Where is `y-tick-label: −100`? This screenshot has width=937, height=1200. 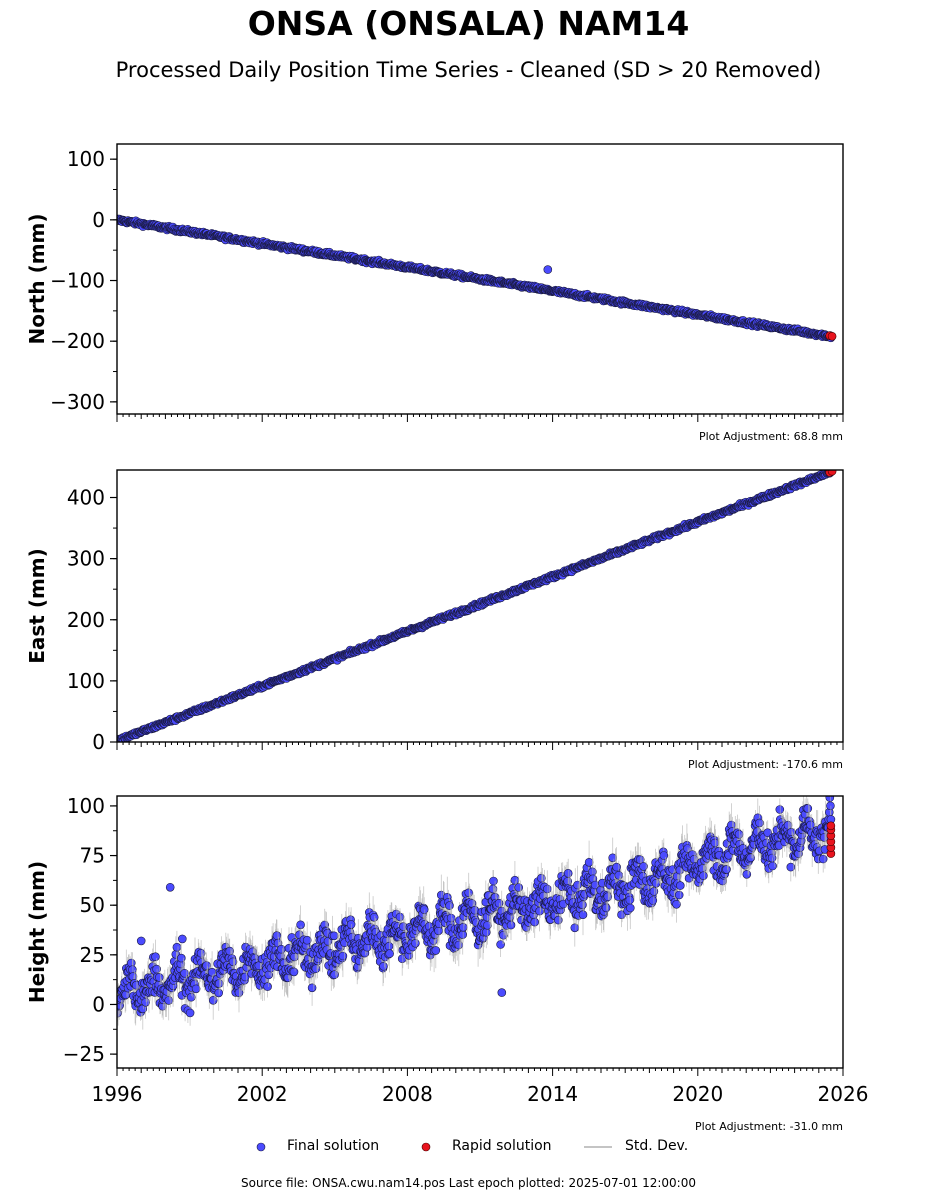 y-tick-label: −100 is located at coordinates (77, 281).